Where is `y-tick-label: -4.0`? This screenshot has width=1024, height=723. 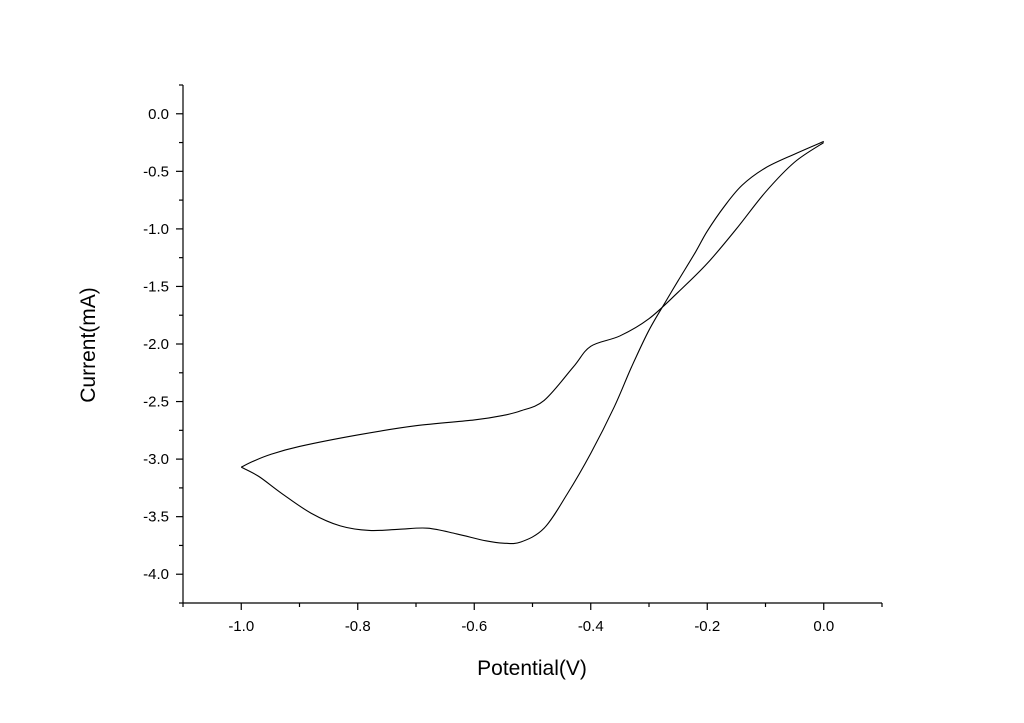
y-tick-label: -4.0 is located at coordinates (156, 574).